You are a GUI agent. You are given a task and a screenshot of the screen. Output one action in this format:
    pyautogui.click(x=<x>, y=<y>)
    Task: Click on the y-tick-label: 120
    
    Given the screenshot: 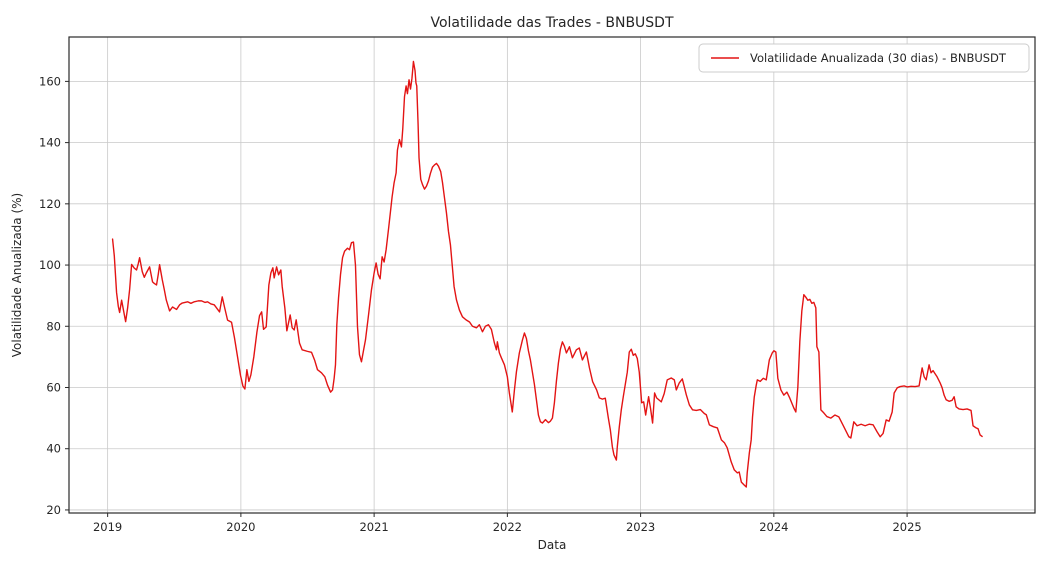 What is the action you would take?
    pyautogui.click(x=50, y=204)
    